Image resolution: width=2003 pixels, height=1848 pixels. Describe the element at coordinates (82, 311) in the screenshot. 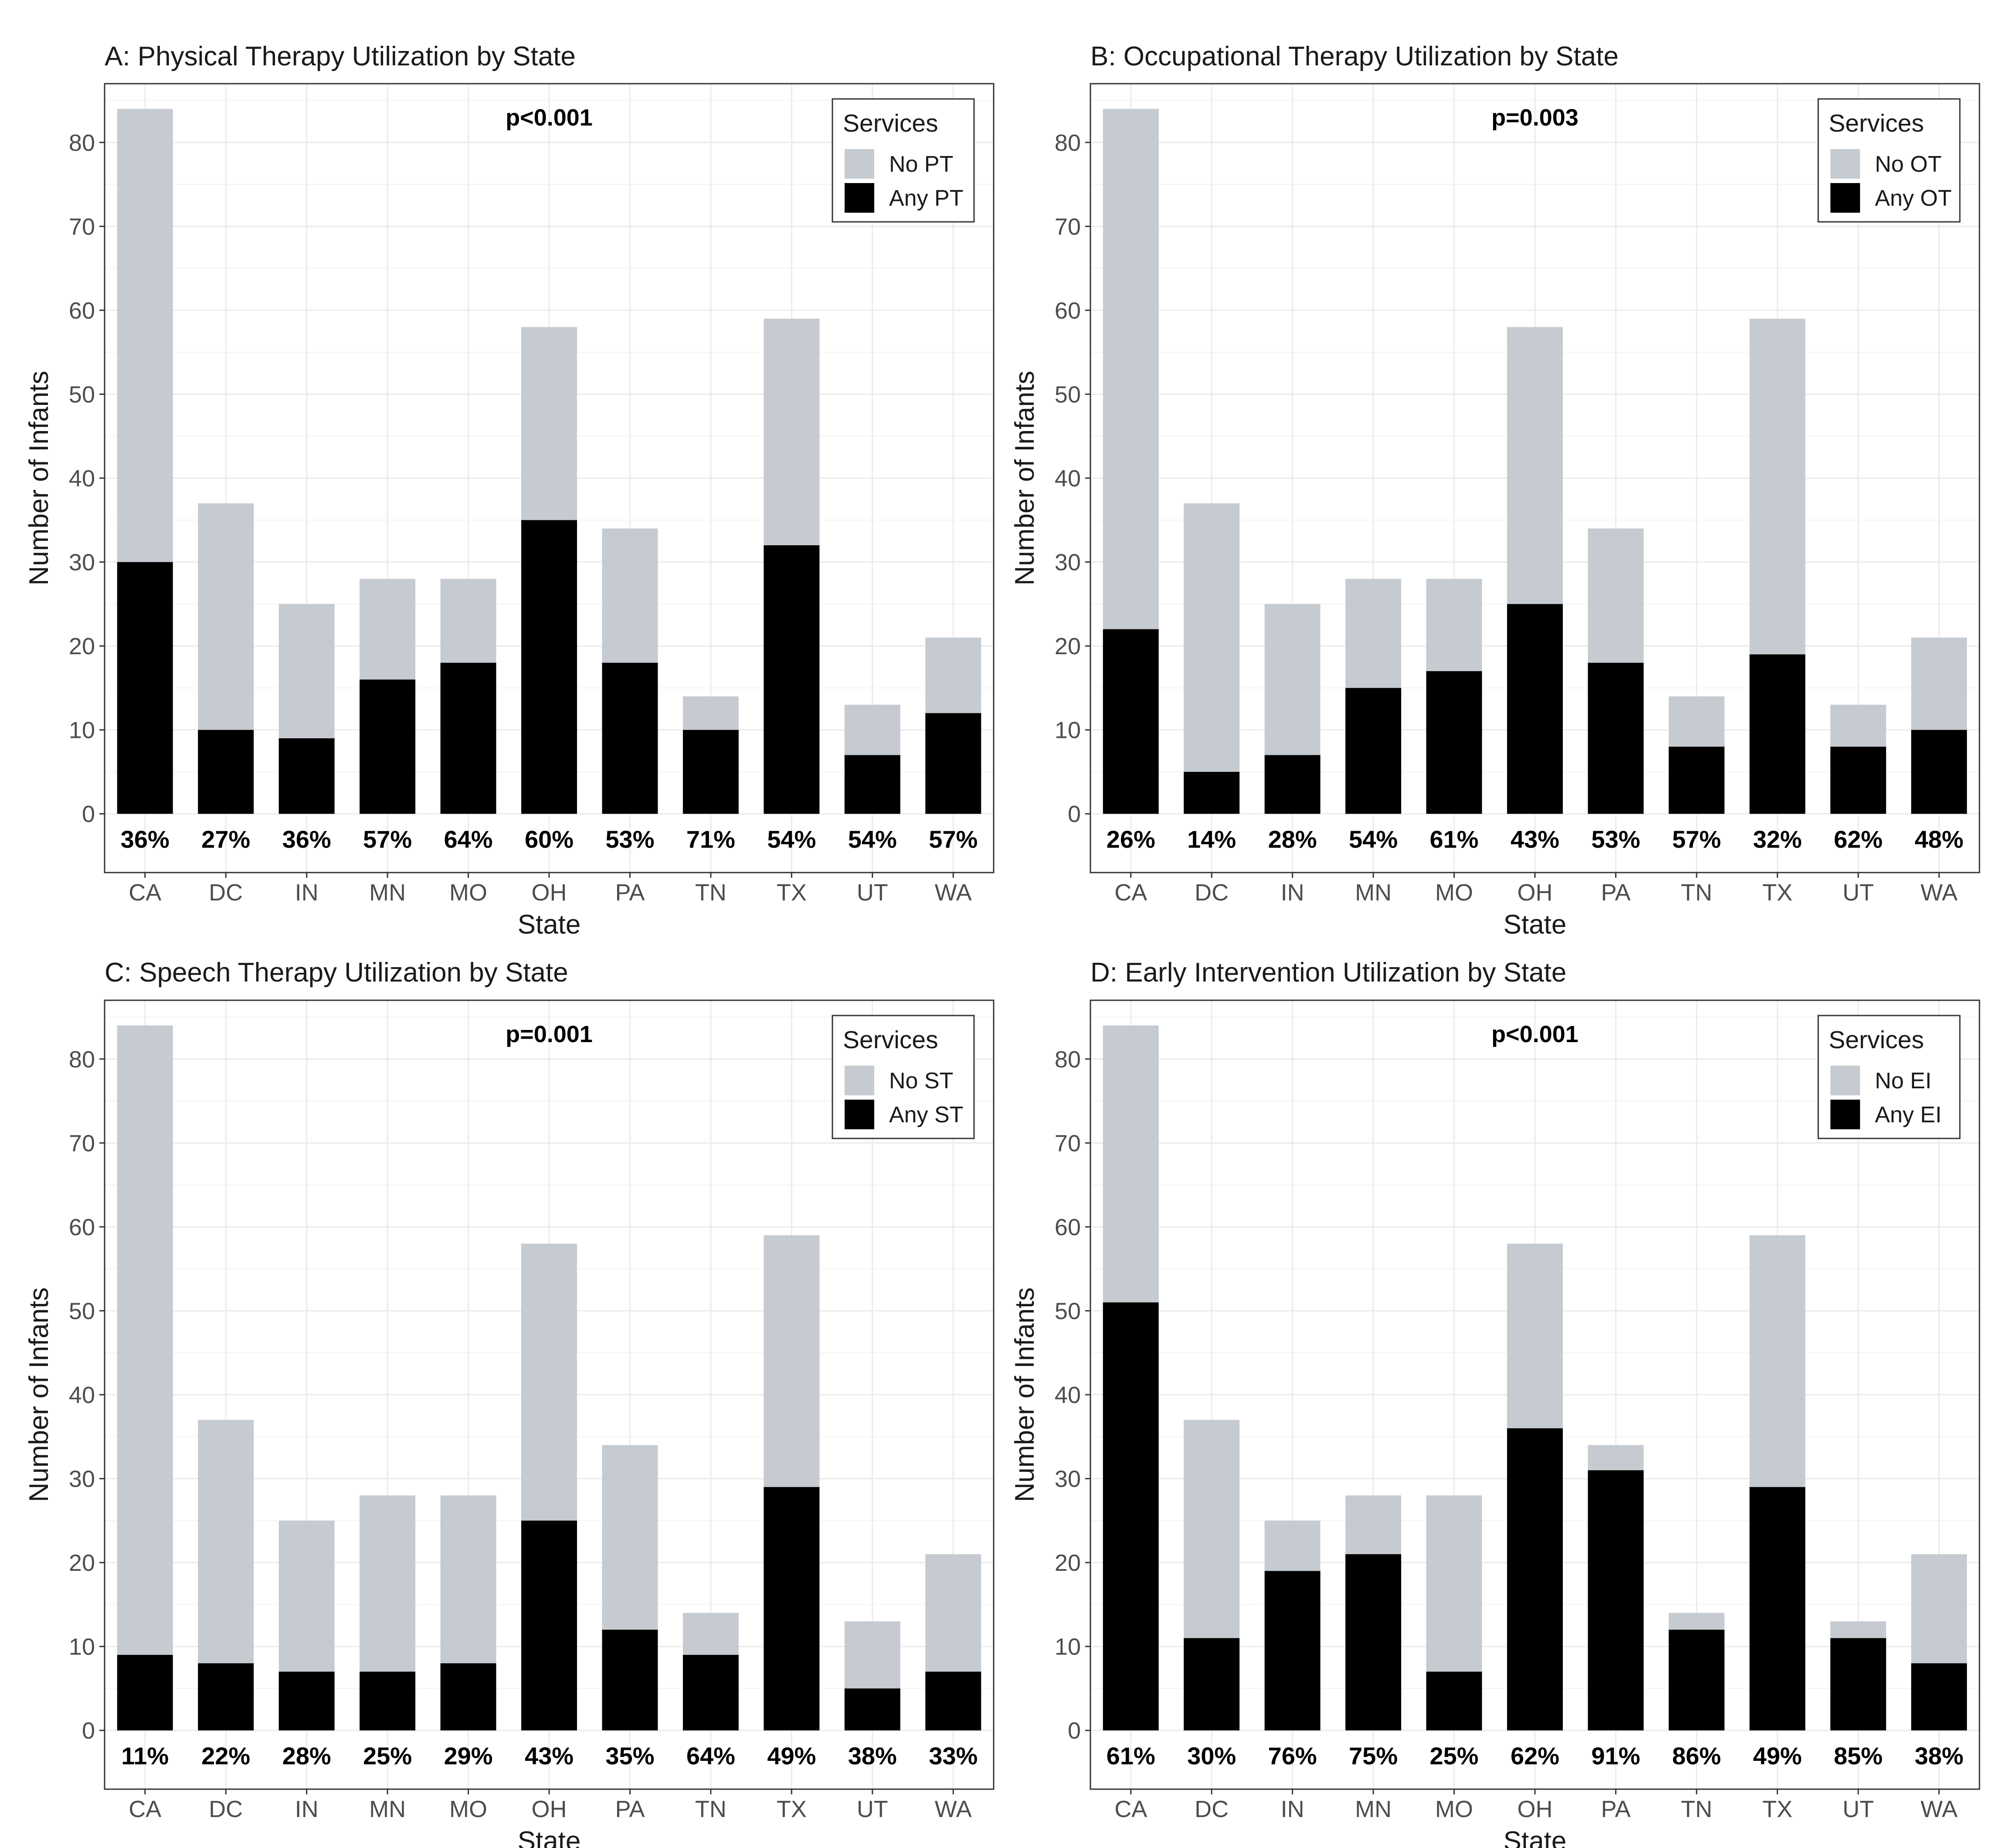

I see `y-tick-label: 60` at that location.